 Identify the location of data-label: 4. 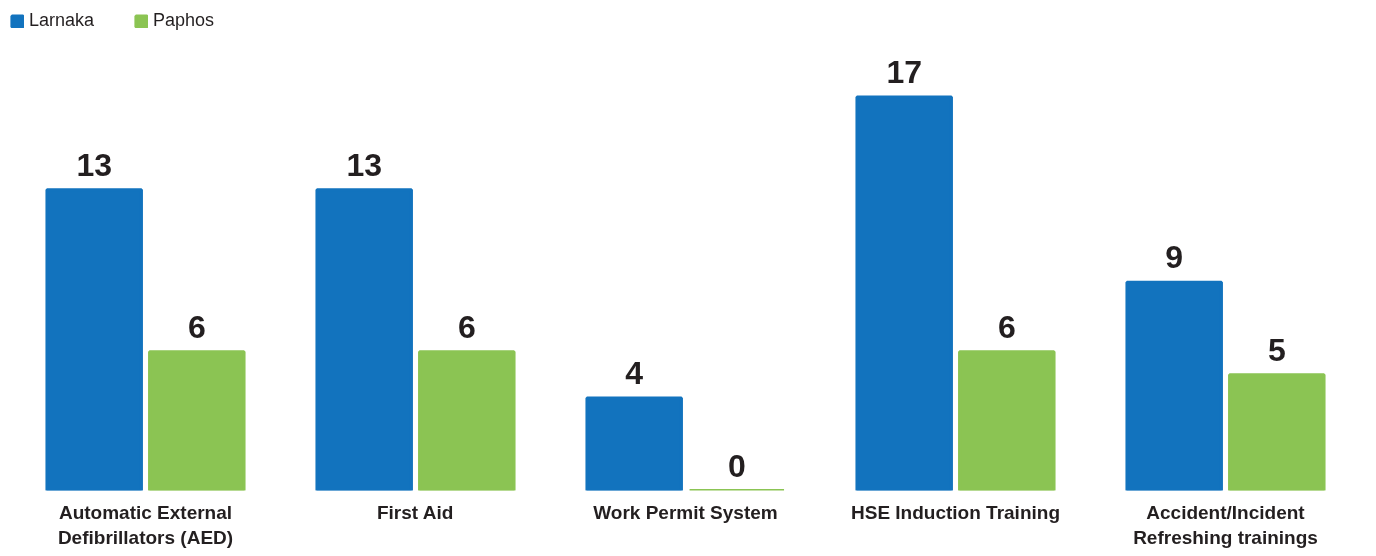
(634, 372).